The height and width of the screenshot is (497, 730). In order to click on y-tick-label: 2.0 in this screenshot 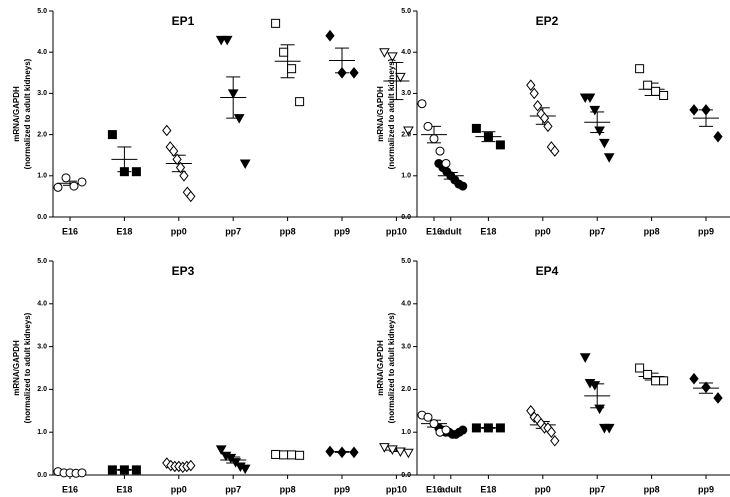, I will do `click(42, 389)`.